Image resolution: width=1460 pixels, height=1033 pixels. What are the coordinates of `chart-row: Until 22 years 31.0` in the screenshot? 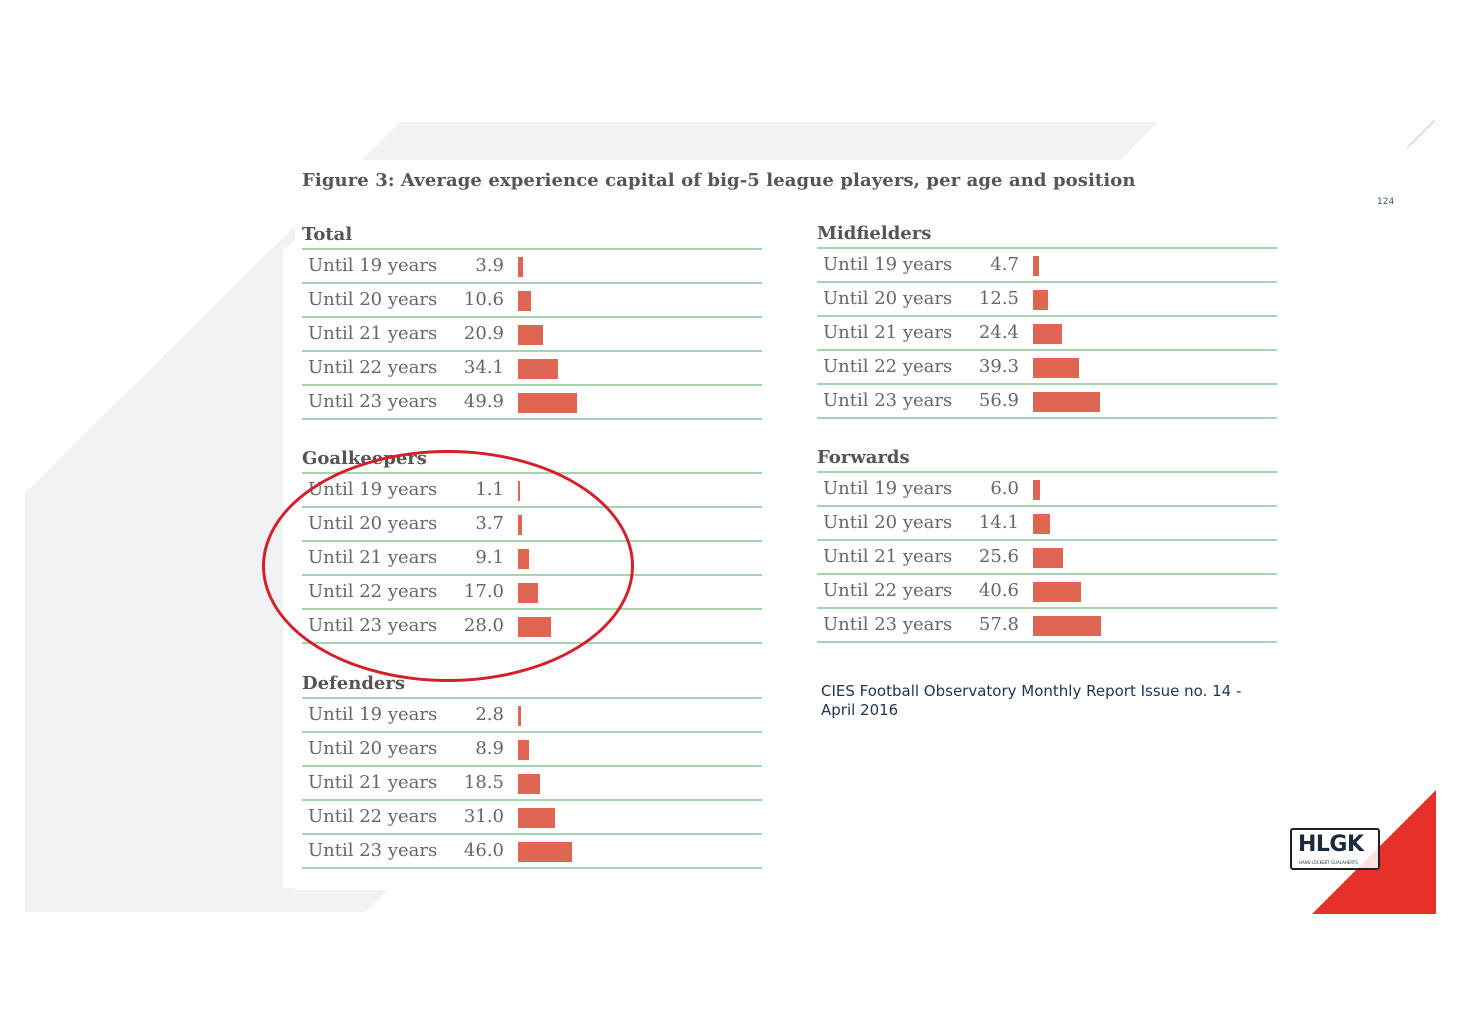 It's located at (532, 818).